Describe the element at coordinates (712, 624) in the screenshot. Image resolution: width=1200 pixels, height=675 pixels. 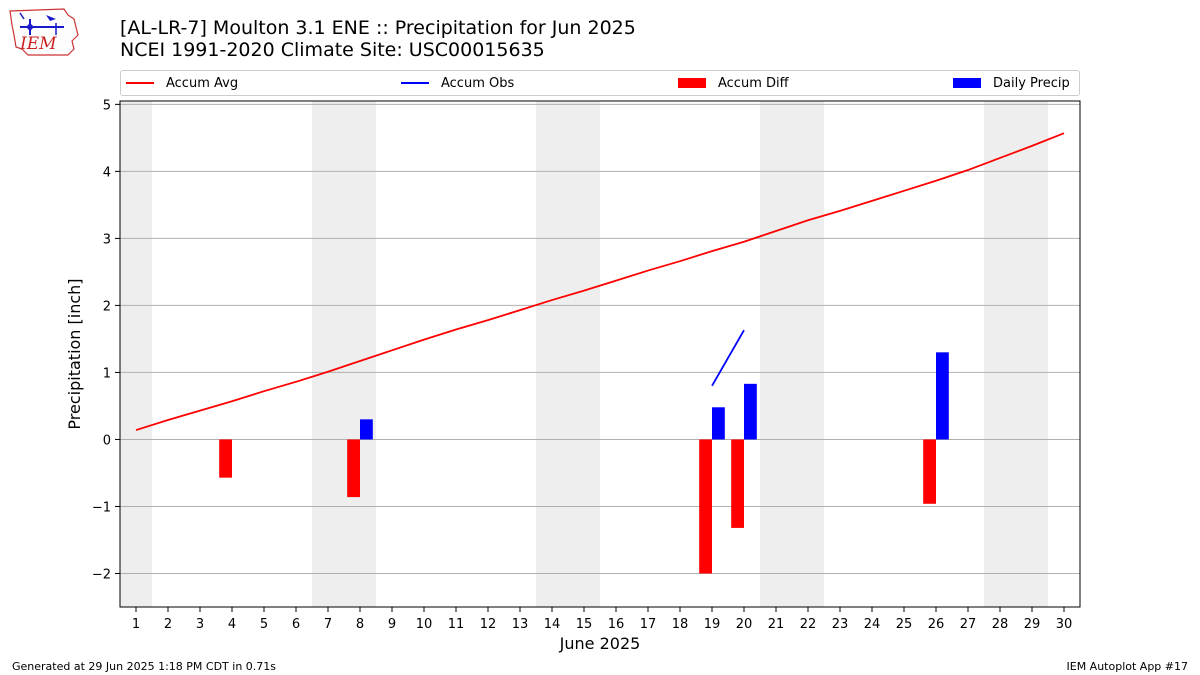
I see `x-tick-label-19: 19` at that location.